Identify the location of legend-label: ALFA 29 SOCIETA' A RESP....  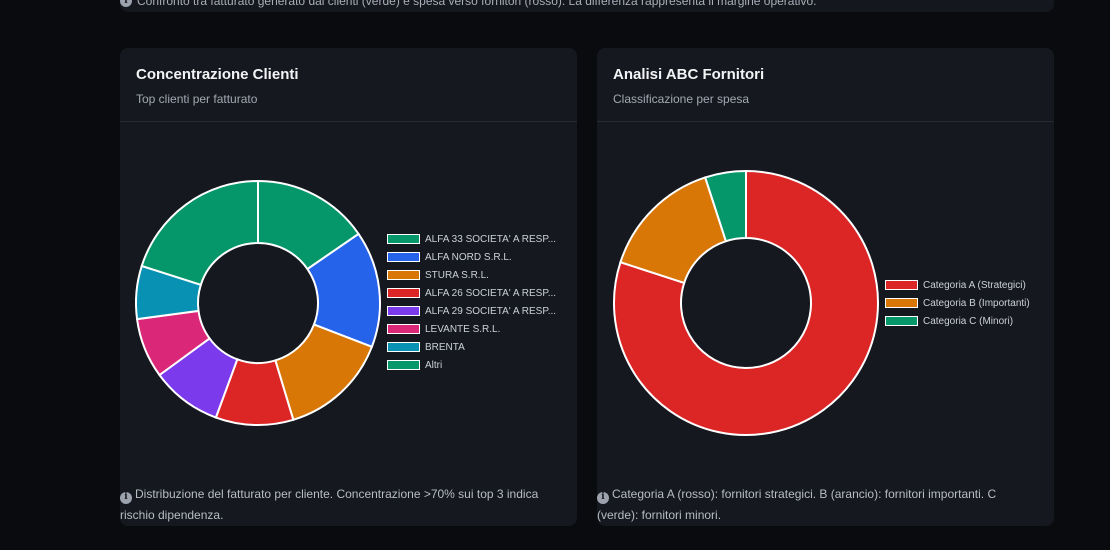
(491, 311).